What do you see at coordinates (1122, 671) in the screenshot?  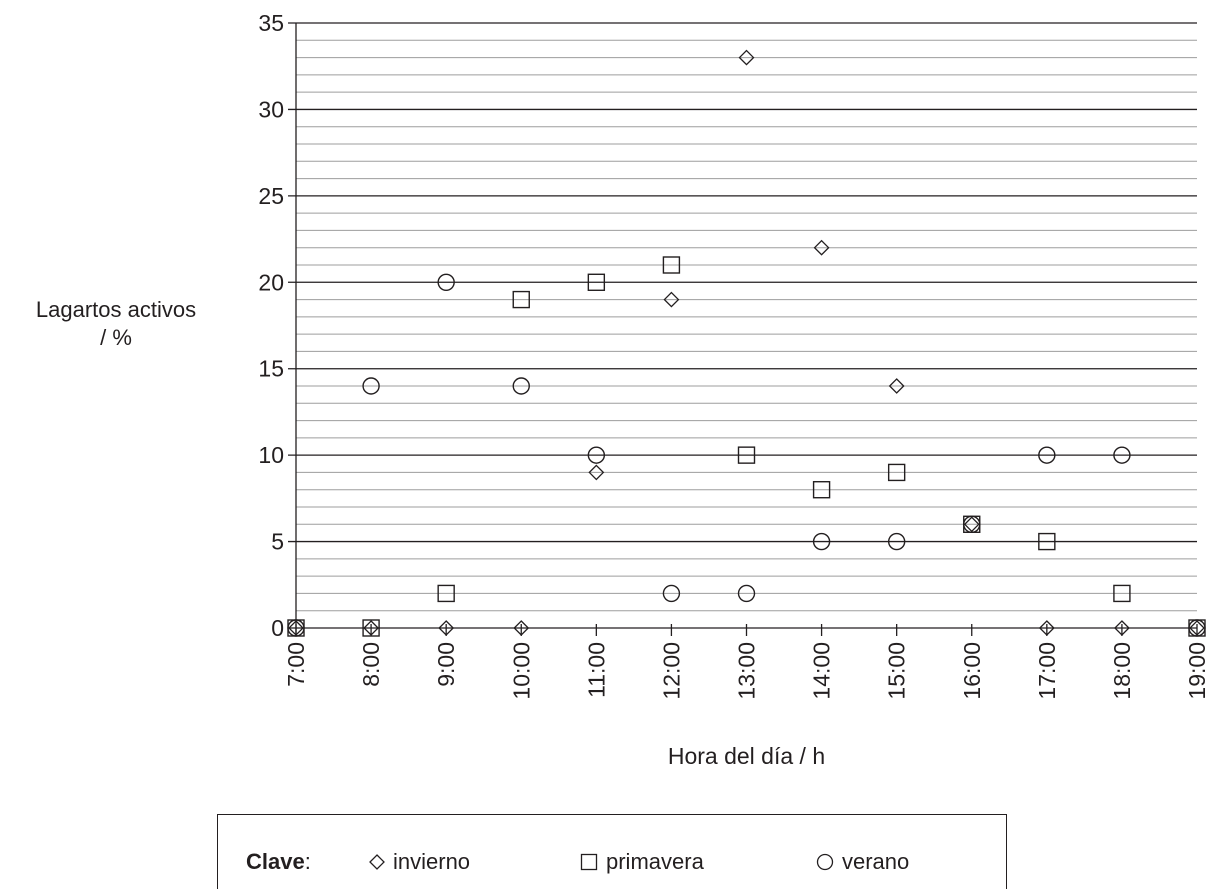 I see `x-tick-label: 18:00` at bounding box center [1122, 671].